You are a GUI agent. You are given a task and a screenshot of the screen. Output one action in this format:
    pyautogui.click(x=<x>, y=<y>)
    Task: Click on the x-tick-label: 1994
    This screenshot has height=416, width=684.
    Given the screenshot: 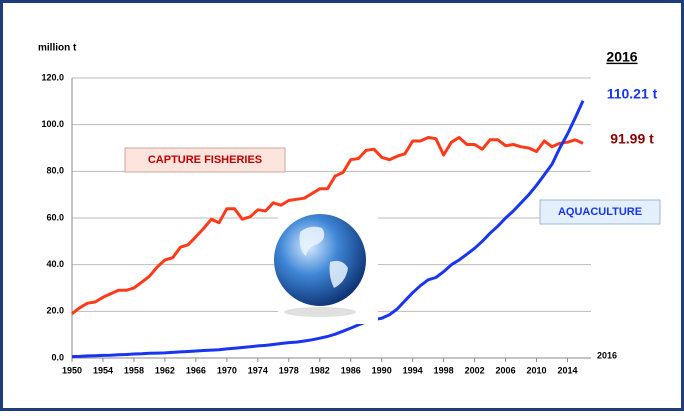 What is the action you would take?
    pyautogui.click(x=413, y=370)
    